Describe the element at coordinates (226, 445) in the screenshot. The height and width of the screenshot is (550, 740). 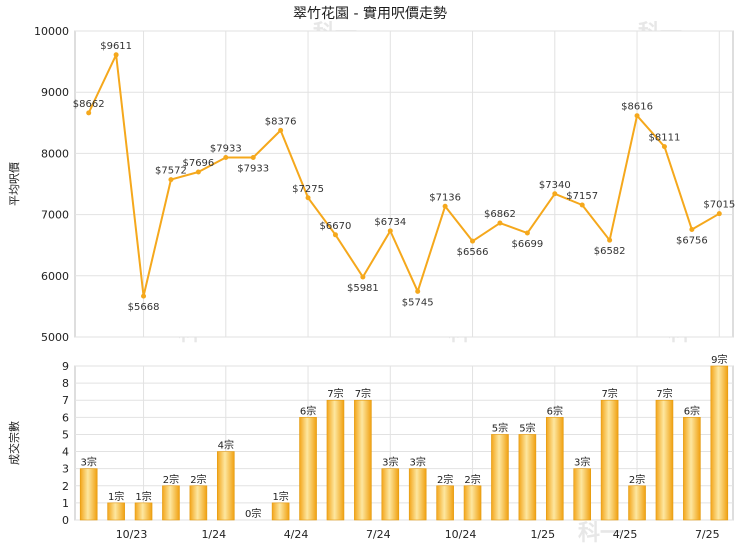
I see `volume-bar-label: 4宗` at that location.